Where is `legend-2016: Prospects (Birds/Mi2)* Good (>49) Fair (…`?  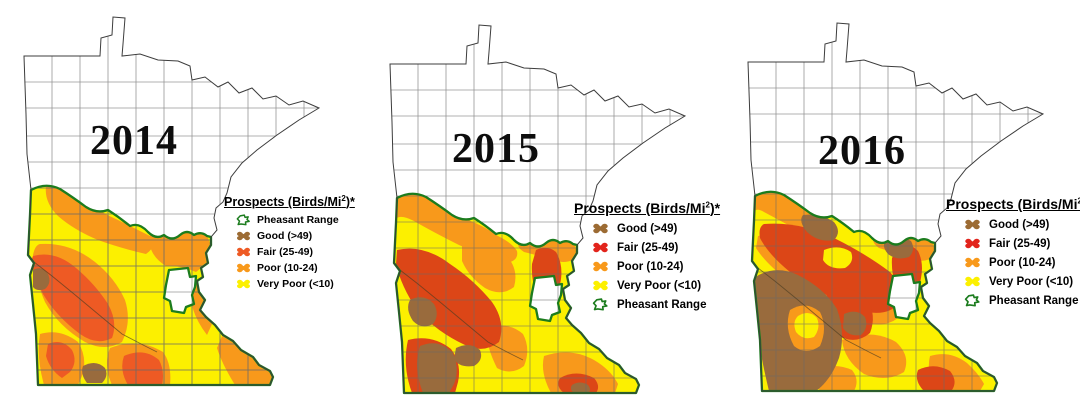 legend-2016: Prospects (Birds/Mi2)* Good (>49) Fair (… is located at coordinates (1013, 253).